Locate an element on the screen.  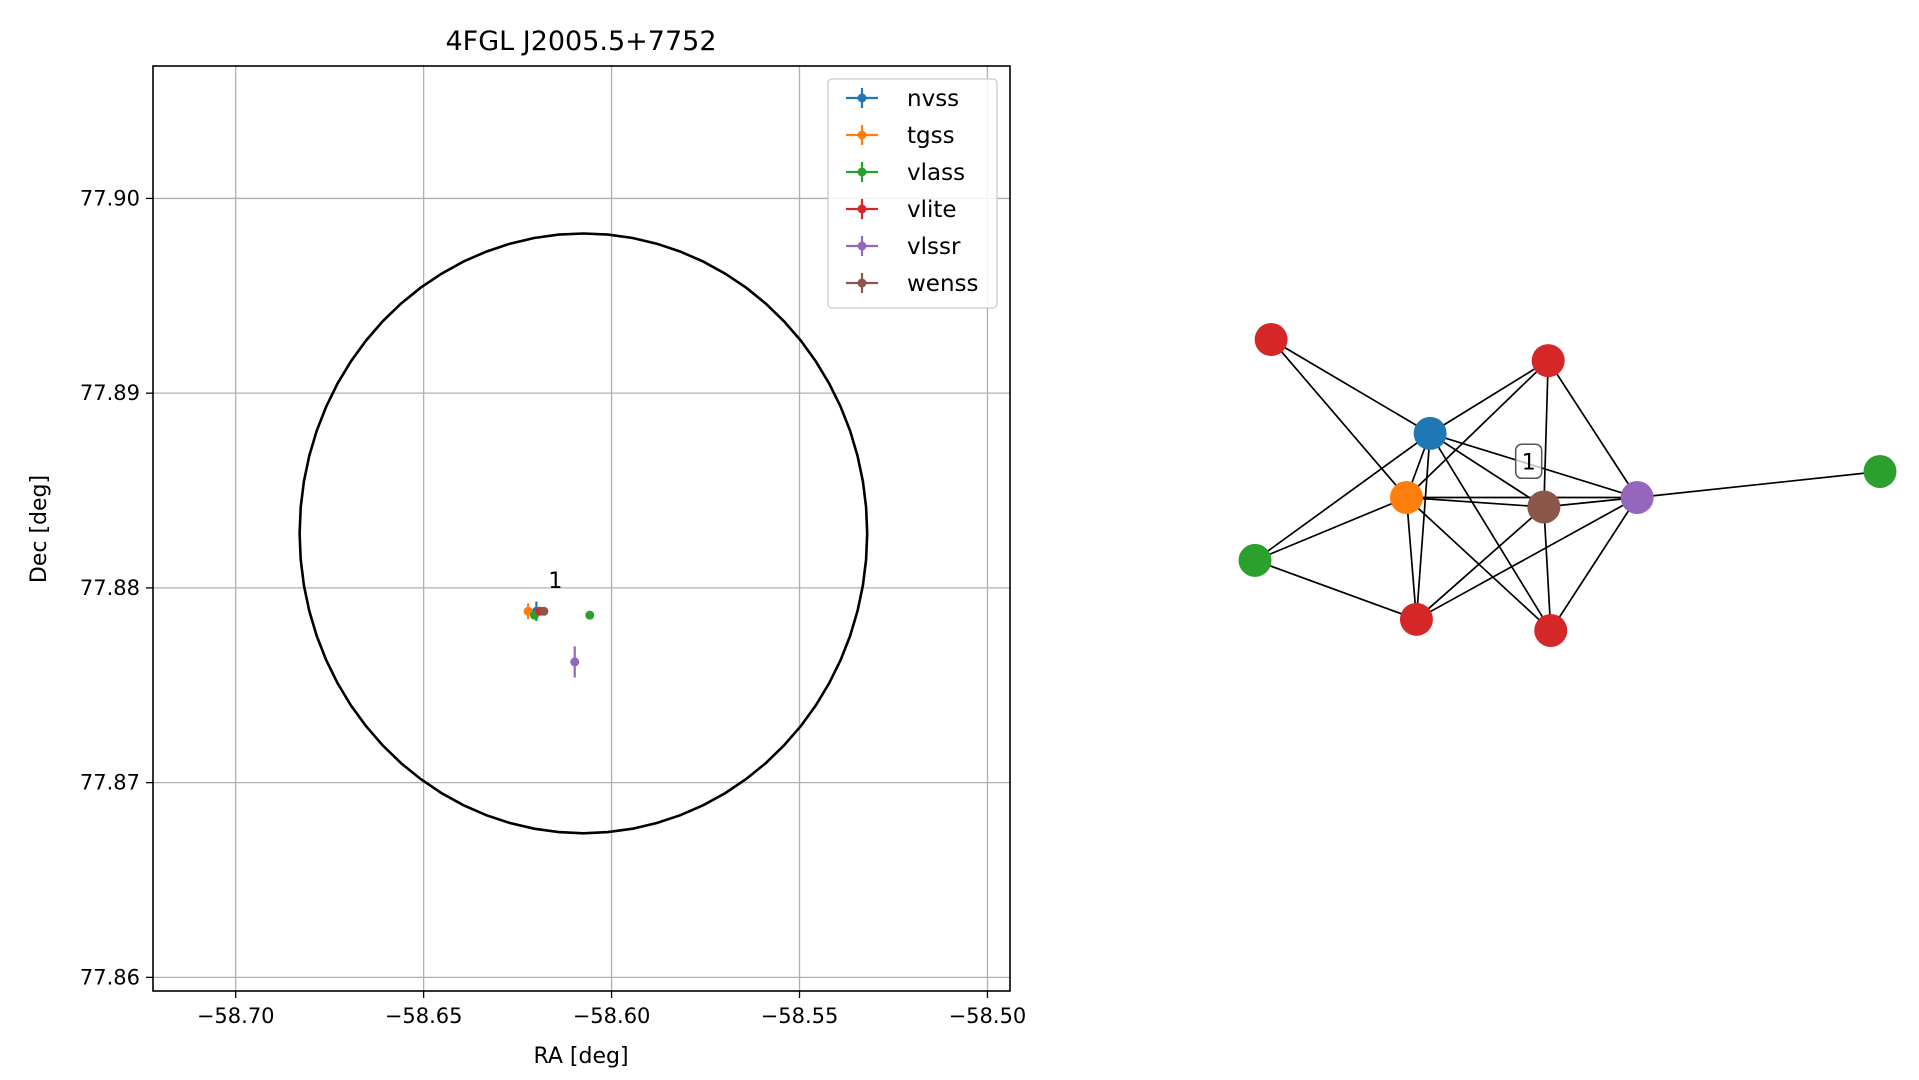
y-tick-label: 77.88 is located at coordinates (110, 588).